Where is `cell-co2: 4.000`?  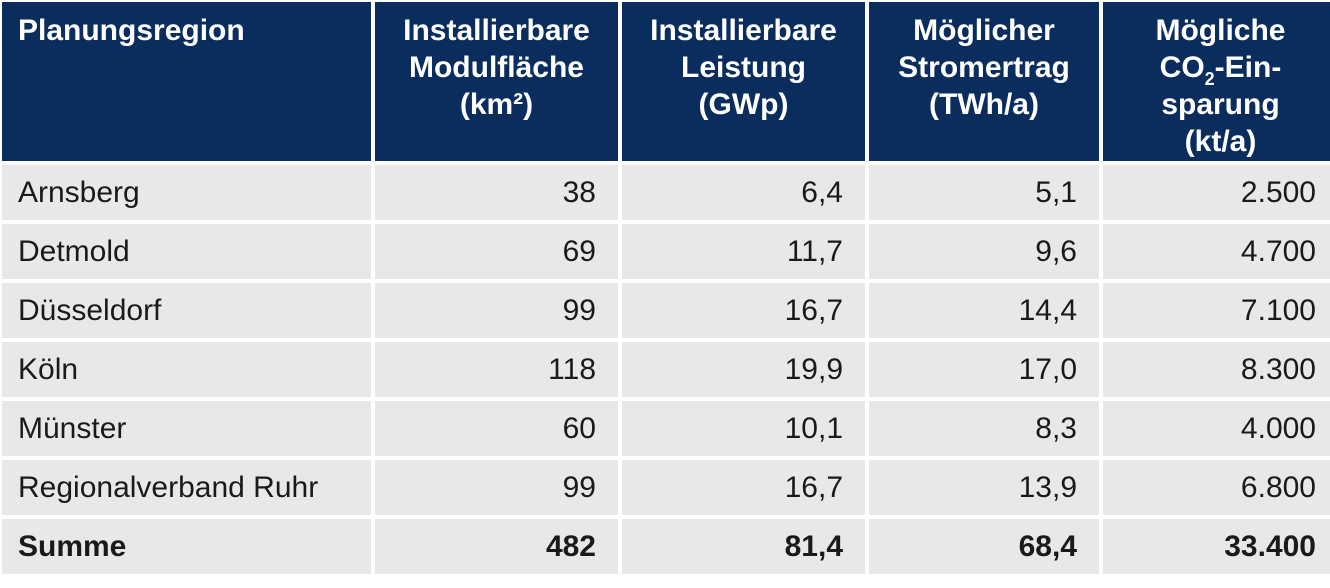 cell-co2: 4.000 is located at coordinates (1216, 428).